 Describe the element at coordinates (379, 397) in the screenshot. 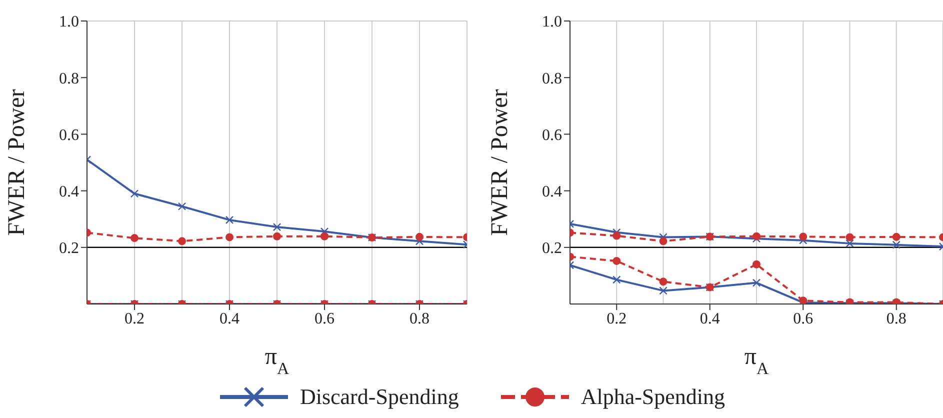

I see `legend-label: Discard-Spending` at that location.